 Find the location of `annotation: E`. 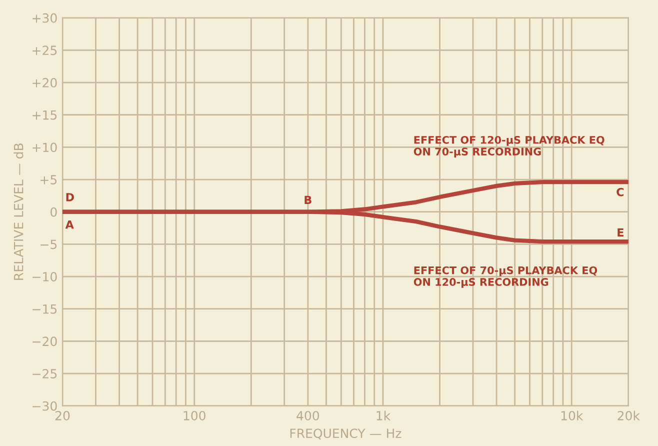

annotation: E is located at coordinates (621, 232).